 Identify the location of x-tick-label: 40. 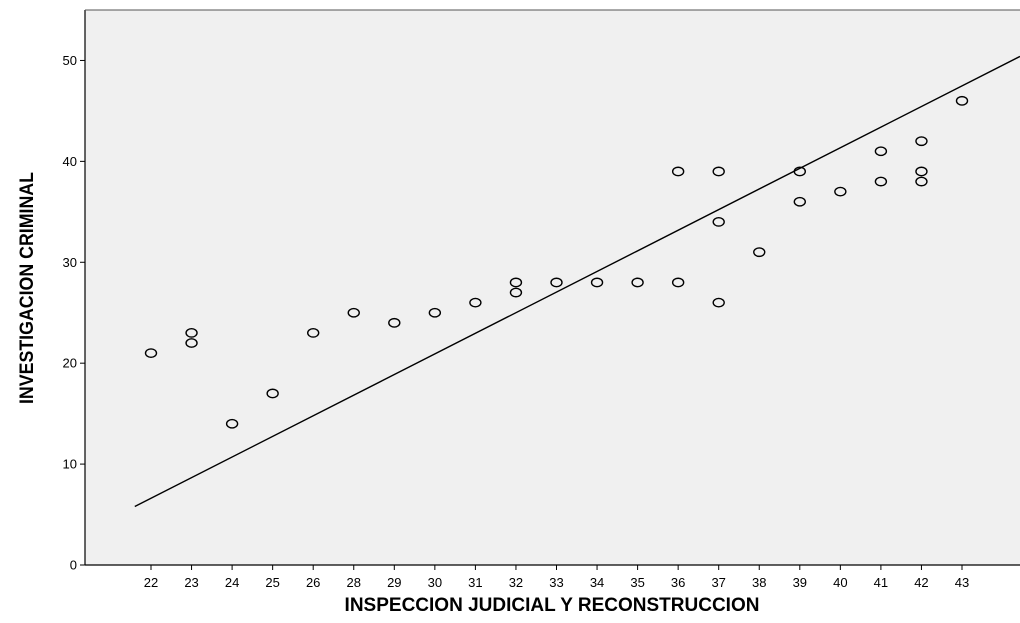
(840, 582).